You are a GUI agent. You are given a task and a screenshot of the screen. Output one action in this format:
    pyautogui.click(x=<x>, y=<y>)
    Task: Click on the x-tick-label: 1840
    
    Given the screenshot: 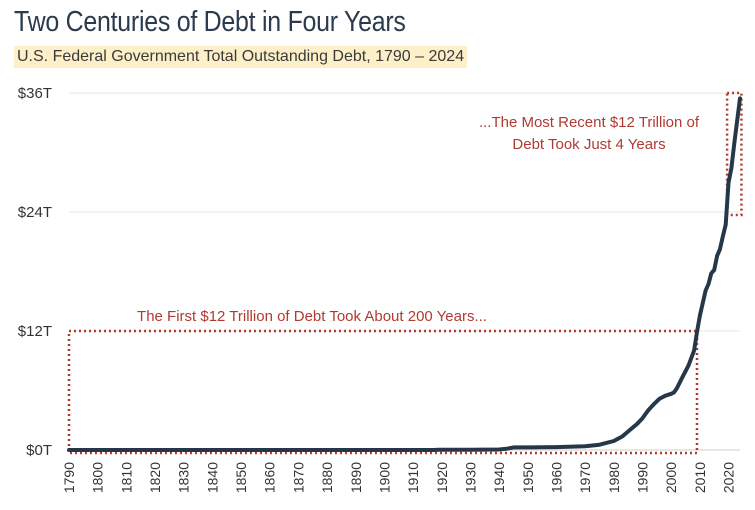 What is the action you would take?
    pyautogui.click(x=212, y=477)
    